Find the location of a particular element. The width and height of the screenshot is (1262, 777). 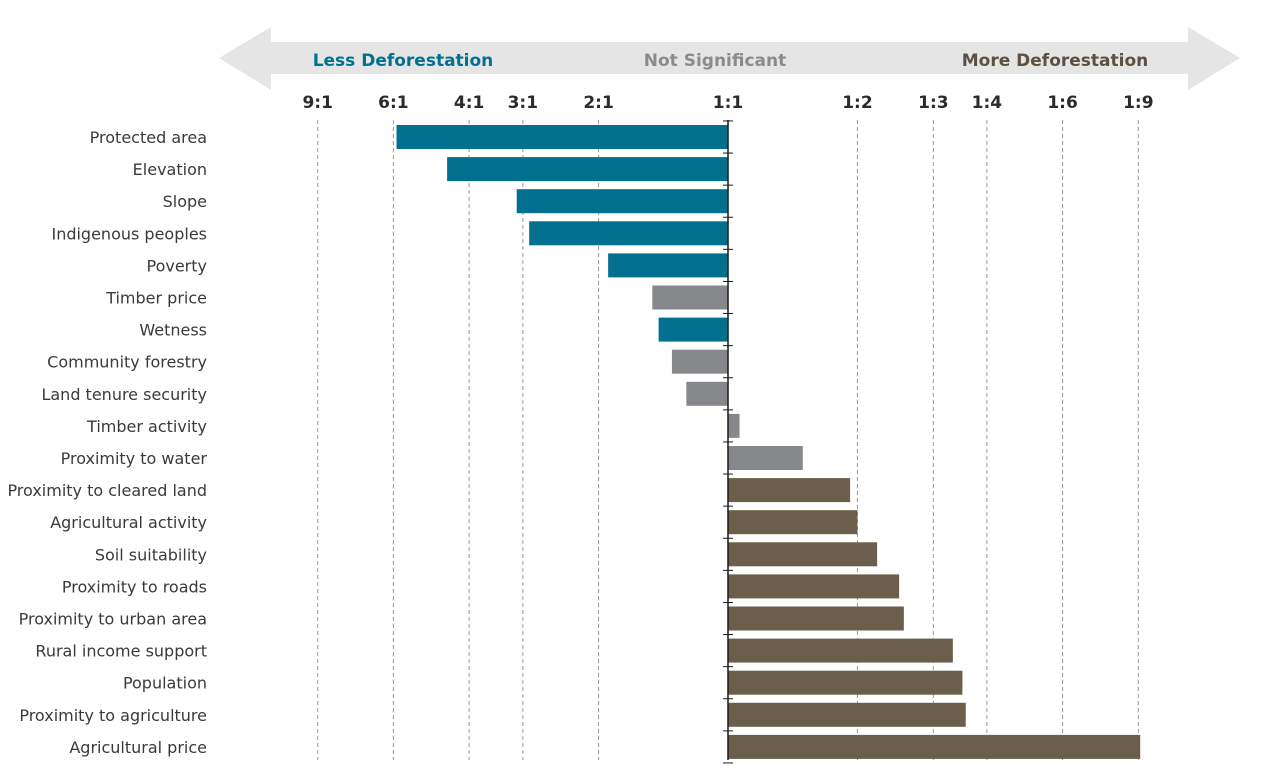

category-label: Community forestry is located at coordinates (127, 362).